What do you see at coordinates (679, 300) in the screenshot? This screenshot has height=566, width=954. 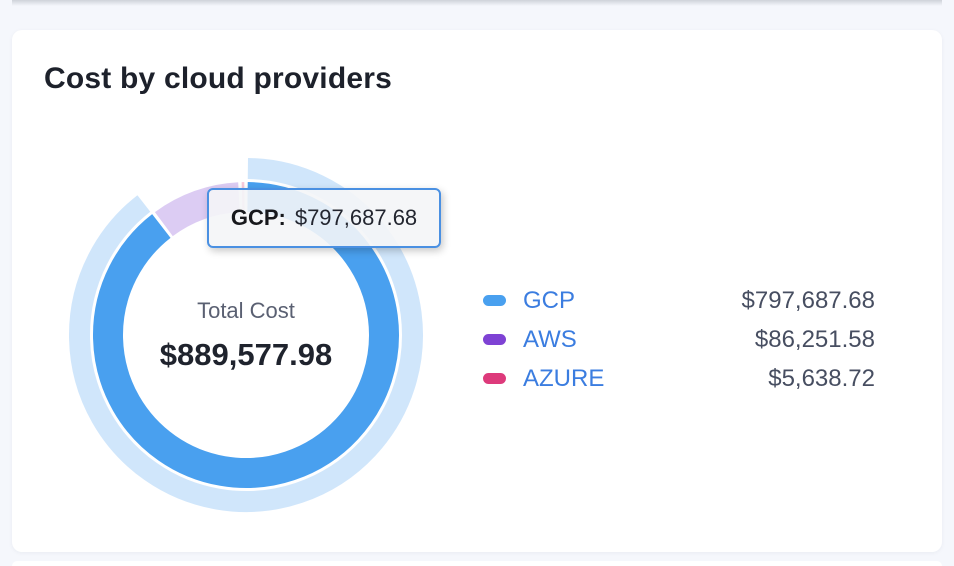 I see `legend-item-gcp: GCP $797,687.68` at bounding box center [679, 300].